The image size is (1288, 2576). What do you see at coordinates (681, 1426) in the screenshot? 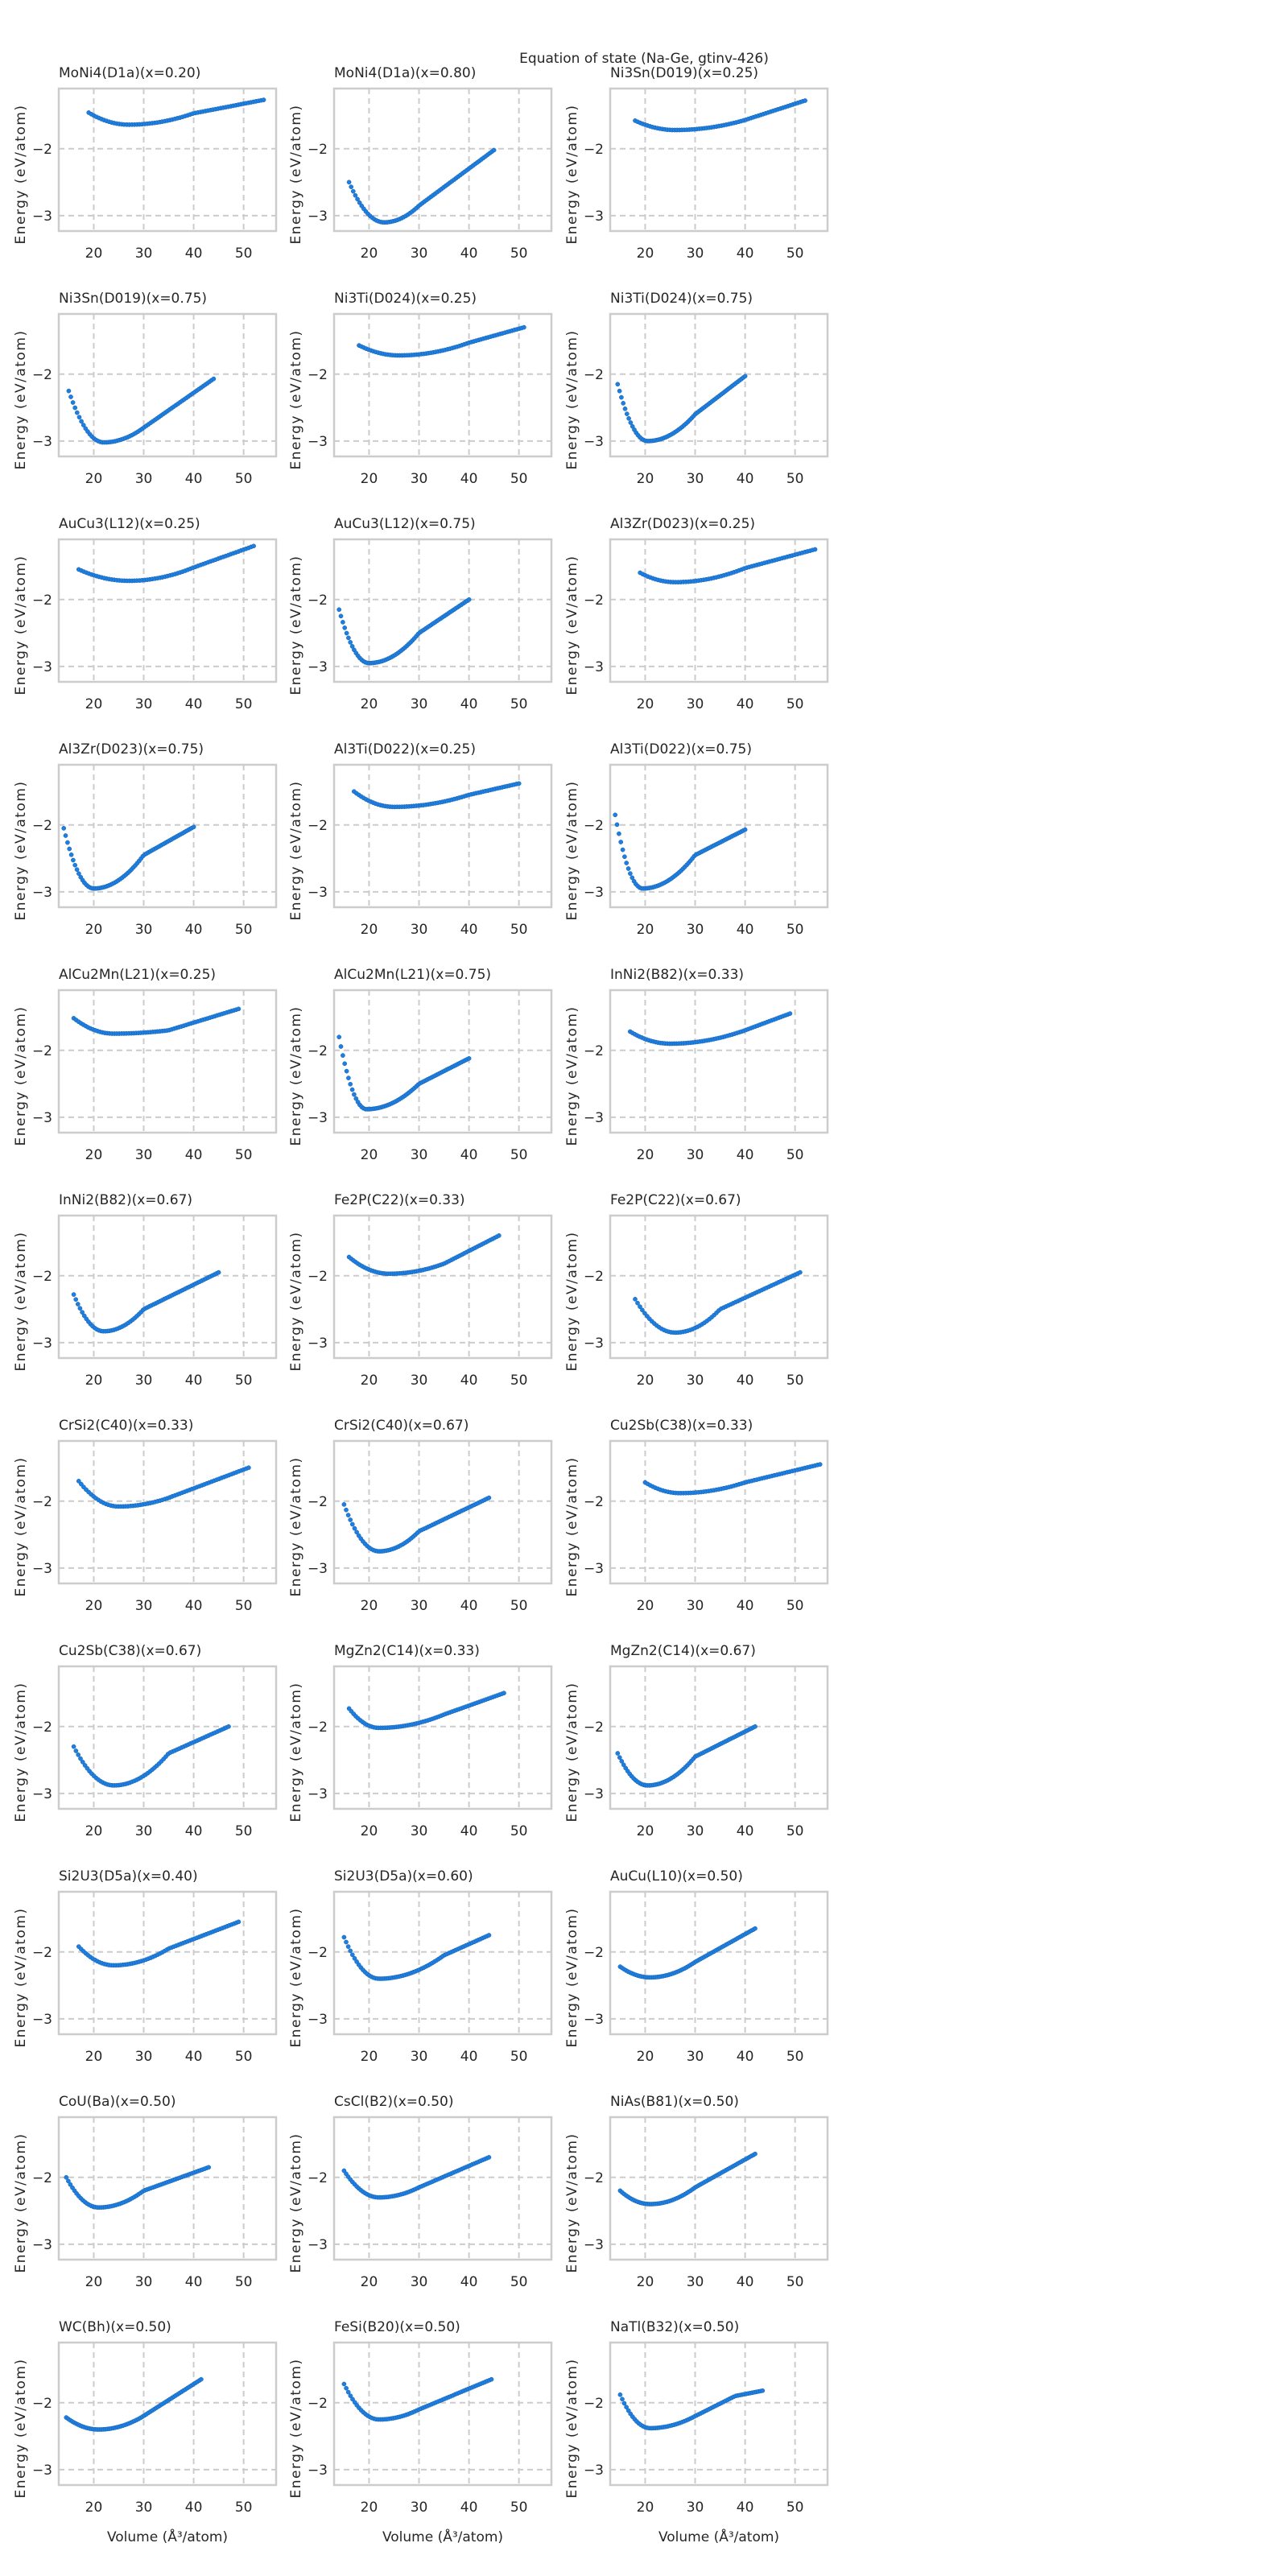
I see `subplot-title: Cu2Sb(C38)(x=0.33)` at bounding box center [681, 1426].